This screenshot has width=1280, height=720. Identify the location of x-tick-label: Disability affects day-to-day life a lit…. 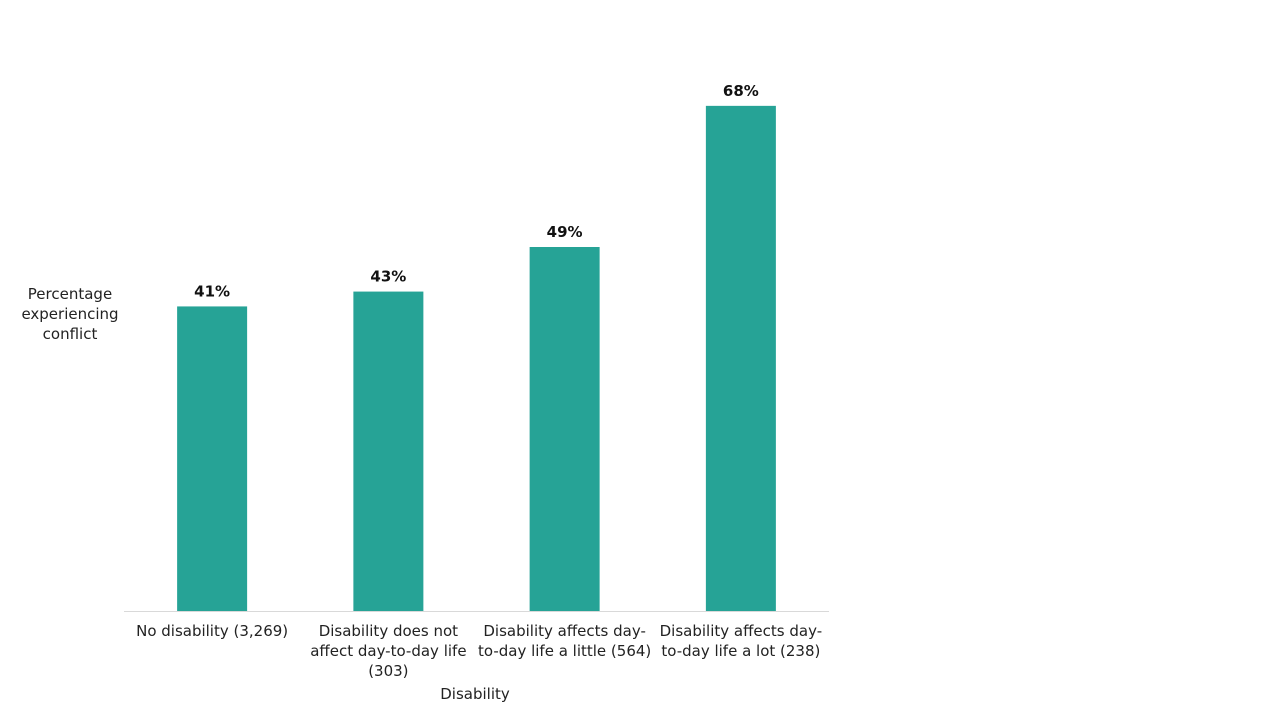
(564, 641).